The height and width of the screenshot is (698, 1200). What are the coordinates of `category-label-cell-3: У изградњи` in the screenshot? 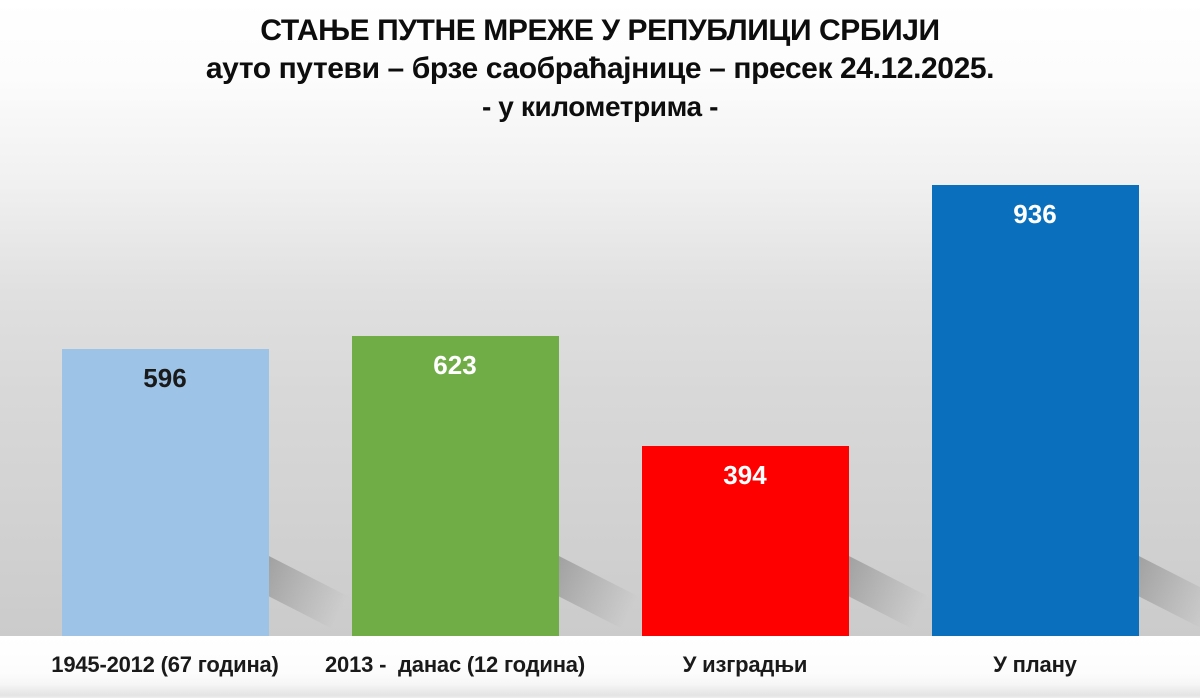 It's located at (745, 665).